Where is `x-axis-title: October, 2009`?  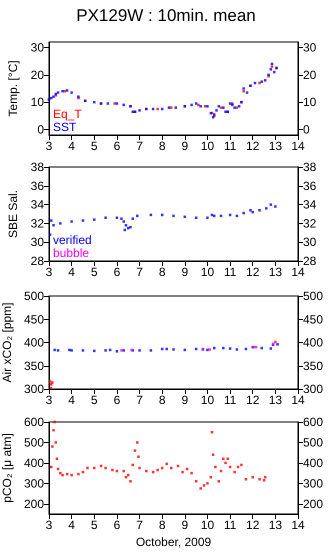
x-axis-title: October, 2009 is located at coordinates (174, 542).